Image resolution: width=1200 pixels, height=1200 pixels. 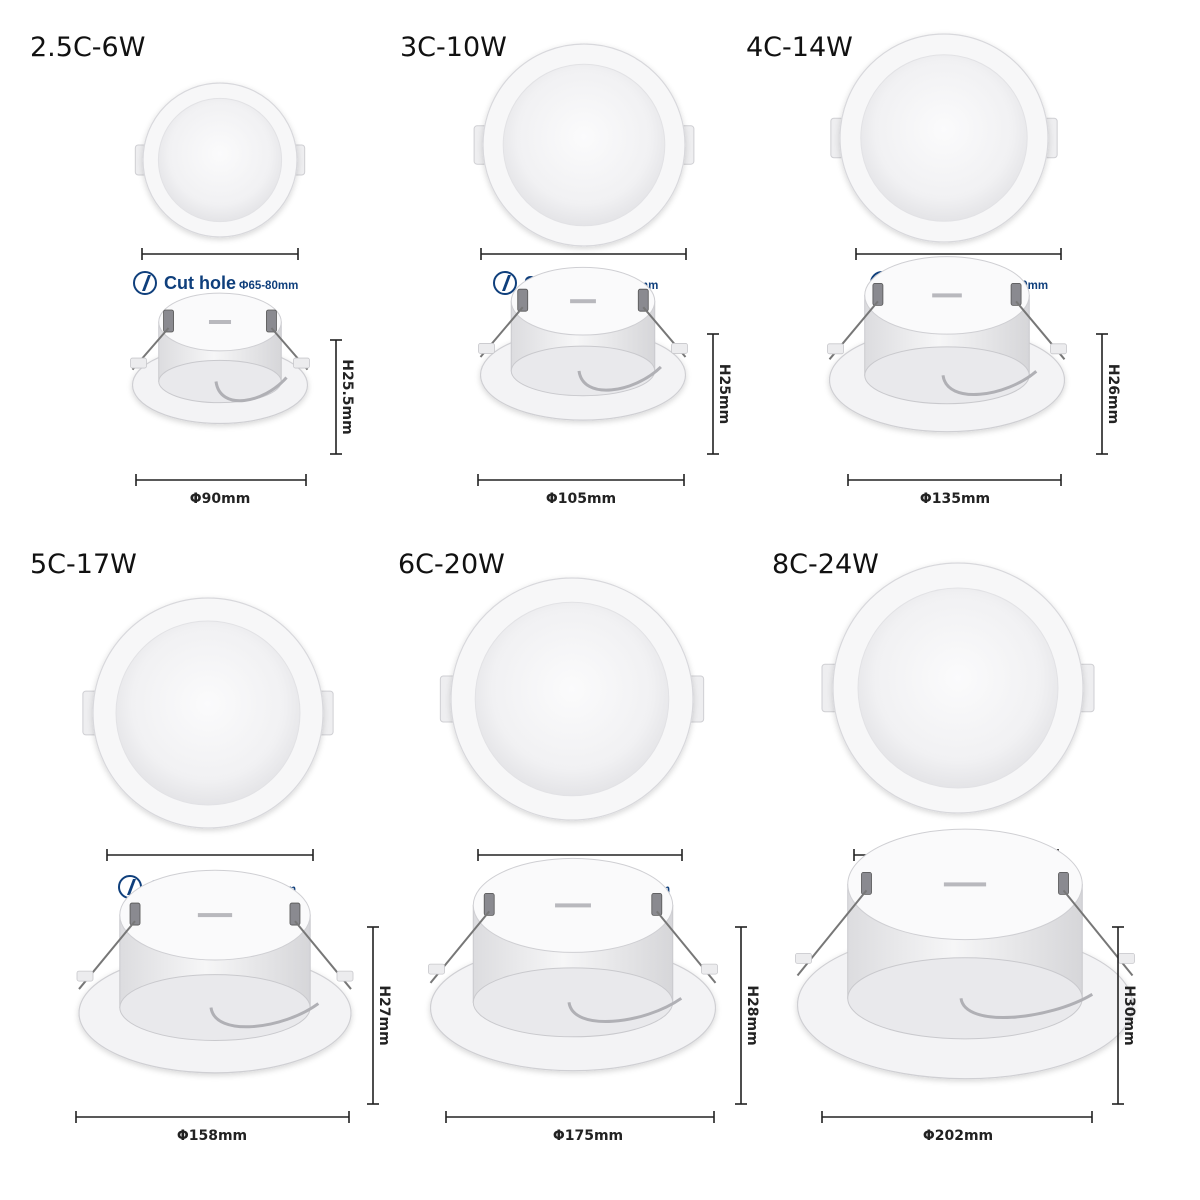 I want to click on height-dimension: H25.5mm, so click(x=342, y=397).